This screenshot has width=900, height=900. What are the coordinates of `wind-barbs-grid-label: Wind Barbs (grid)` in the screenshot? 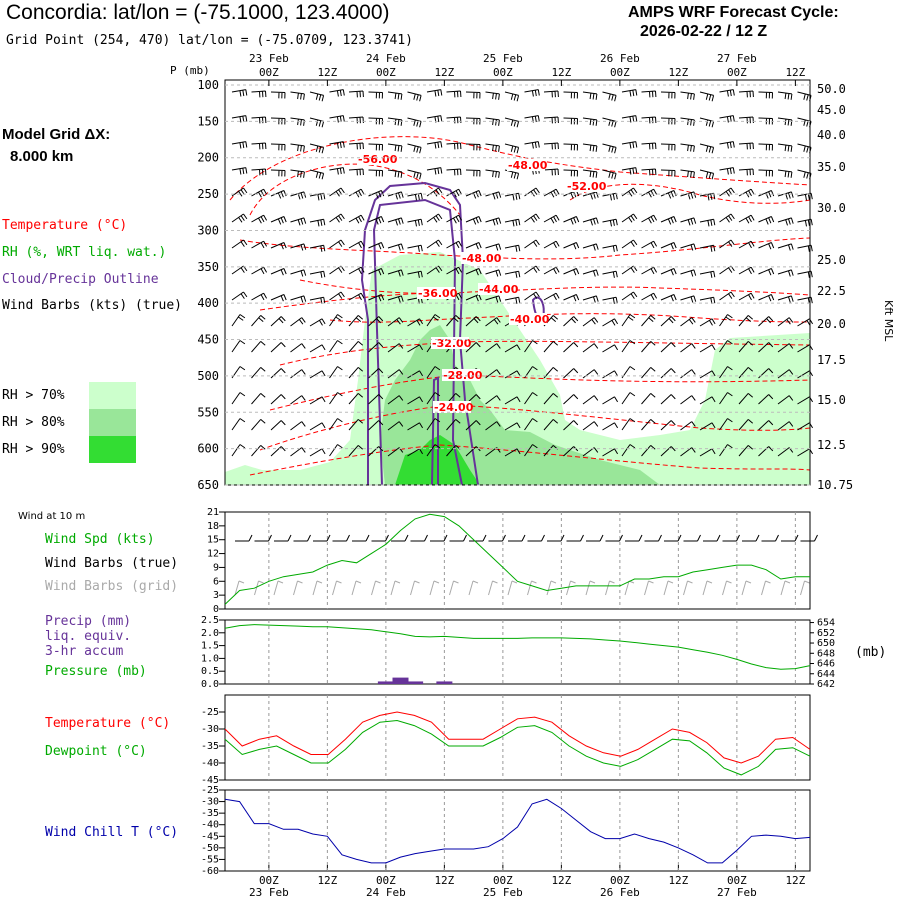 It's located at (111, 586).